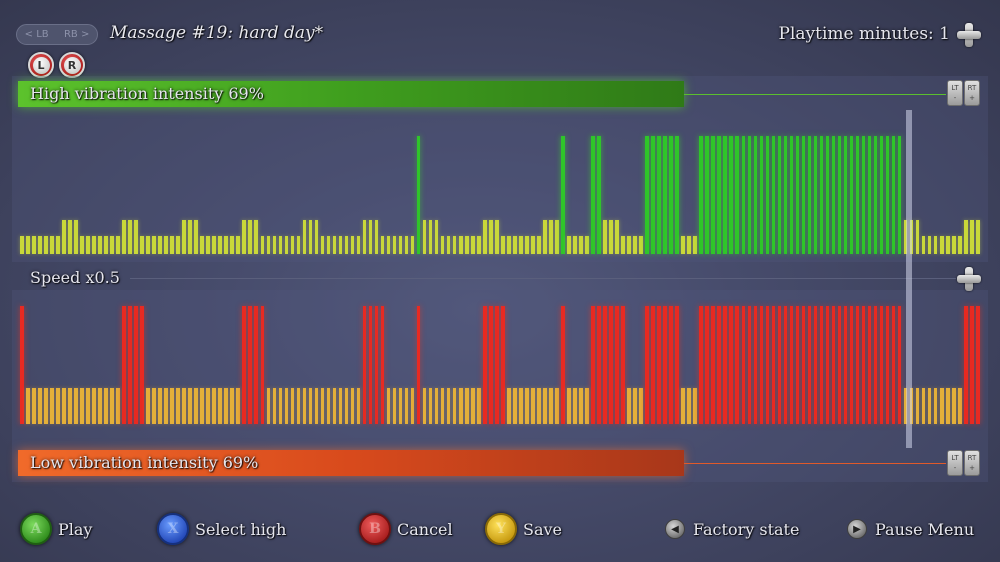 The height and width of the screenshot is (562, 1000). Describe the element at coordinates (972, 98) in the screenshot. I see `rt-plus: +` at that location.